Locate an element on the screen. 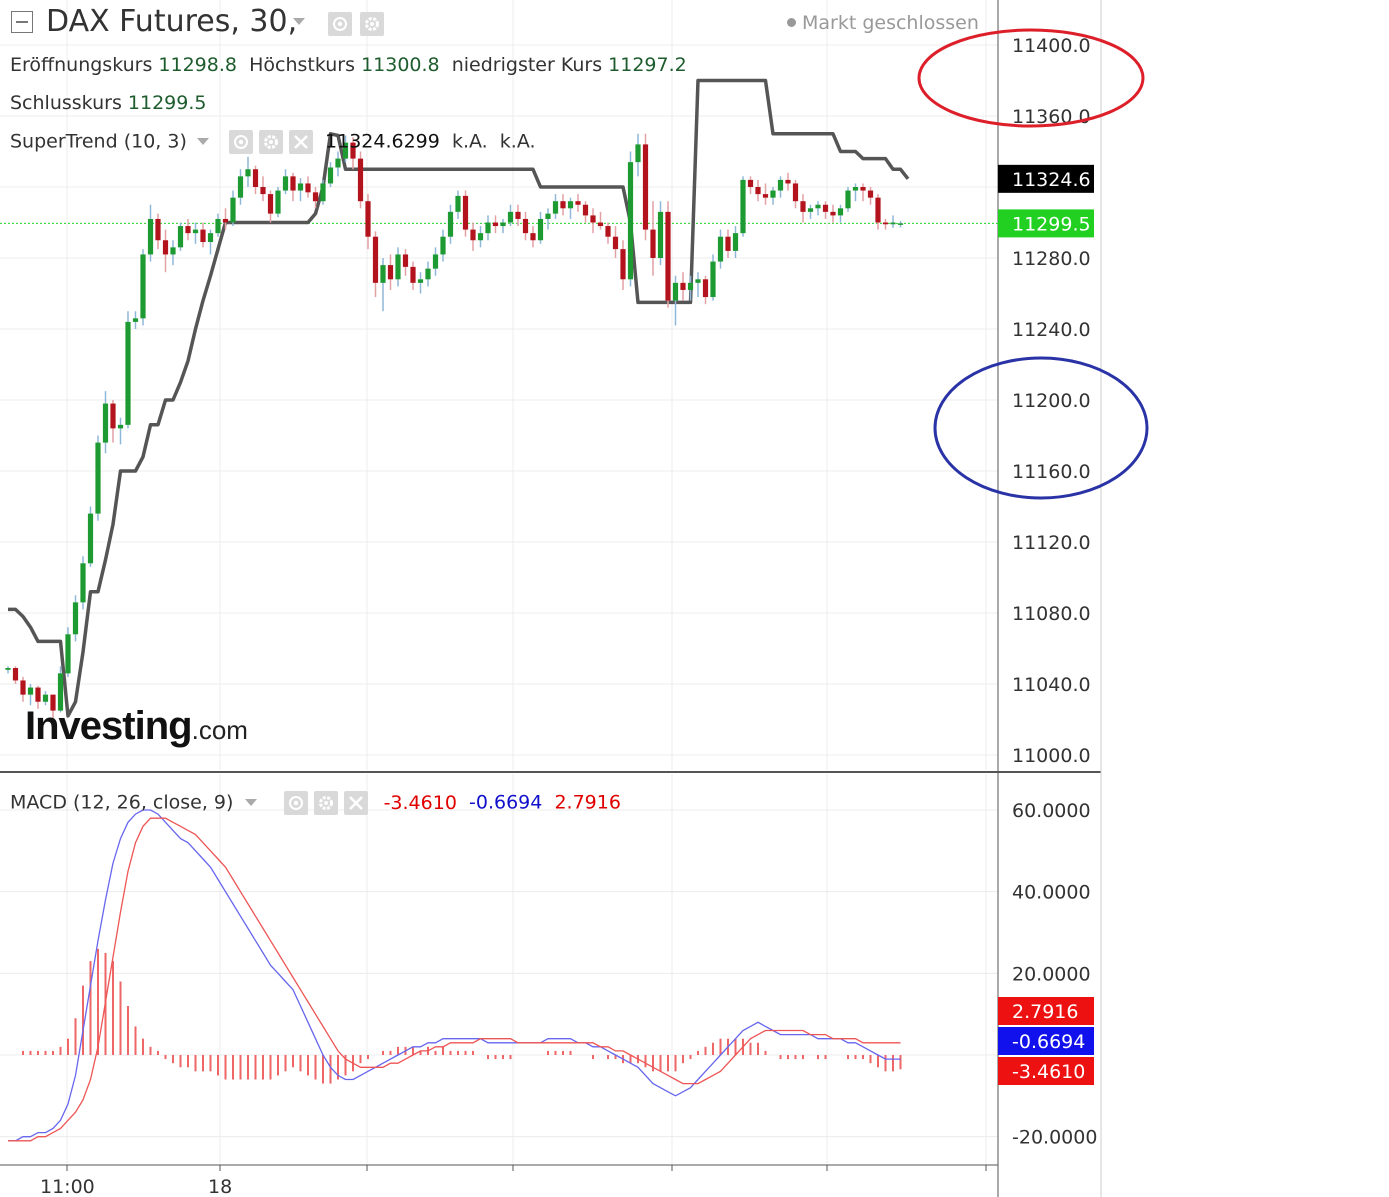 The image size is (1389, 1197). last-price-label-box is located at coordinates (1046, 223).